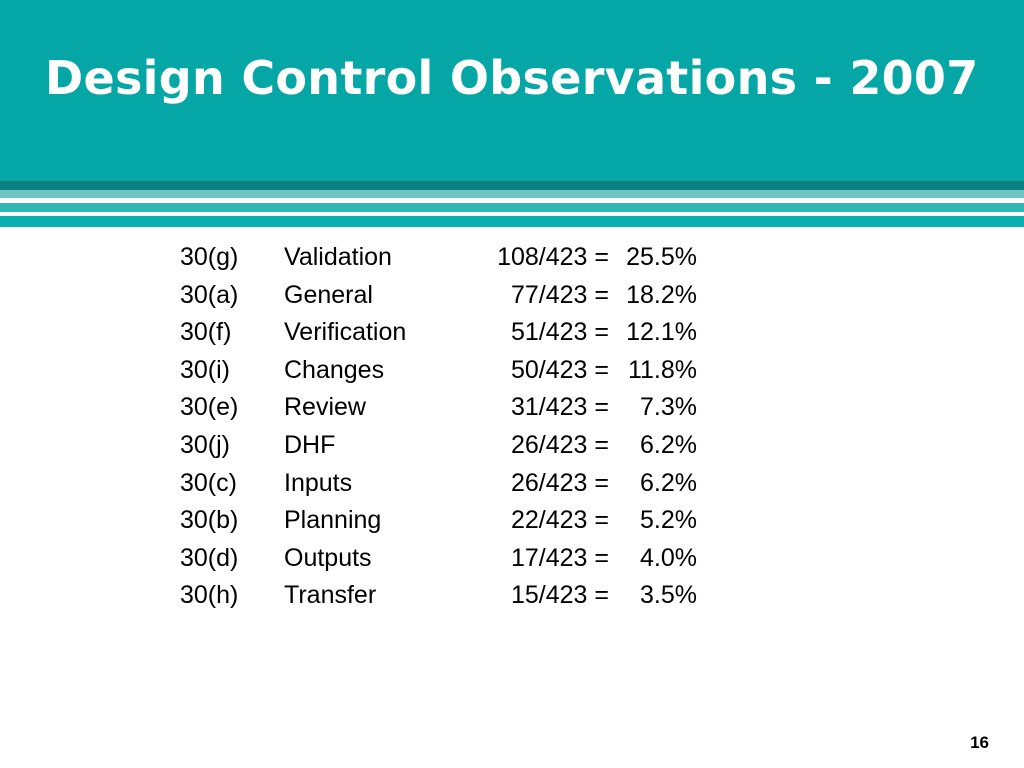 The image size is (1024, 768). I want to click on observation-ratio: 31/423 =, so click(559, 407).